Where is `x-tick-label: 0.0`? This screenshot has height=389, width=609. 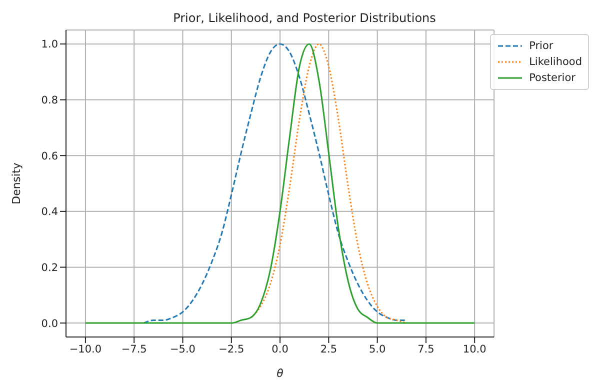 x-tick-label: 0.0 is located at coordinates (280, 349).